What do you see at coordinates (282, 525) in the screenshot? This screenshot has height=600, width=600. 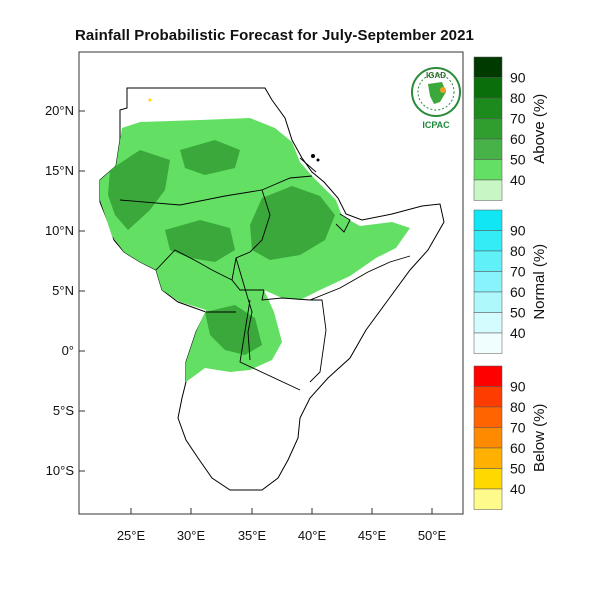 I see `longitude-axis: 25°E 30°E 35°E 40°E 45°E 50°E` at bounding box center [282, 525].